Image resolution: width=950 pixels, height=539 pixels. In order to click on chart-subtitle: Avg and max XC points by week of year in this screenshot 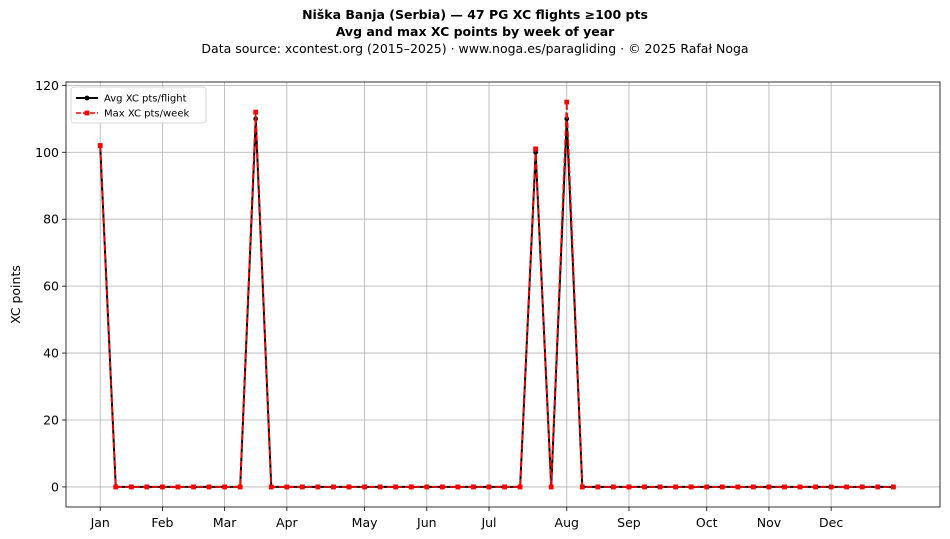, I will do `click(475, 31)`.